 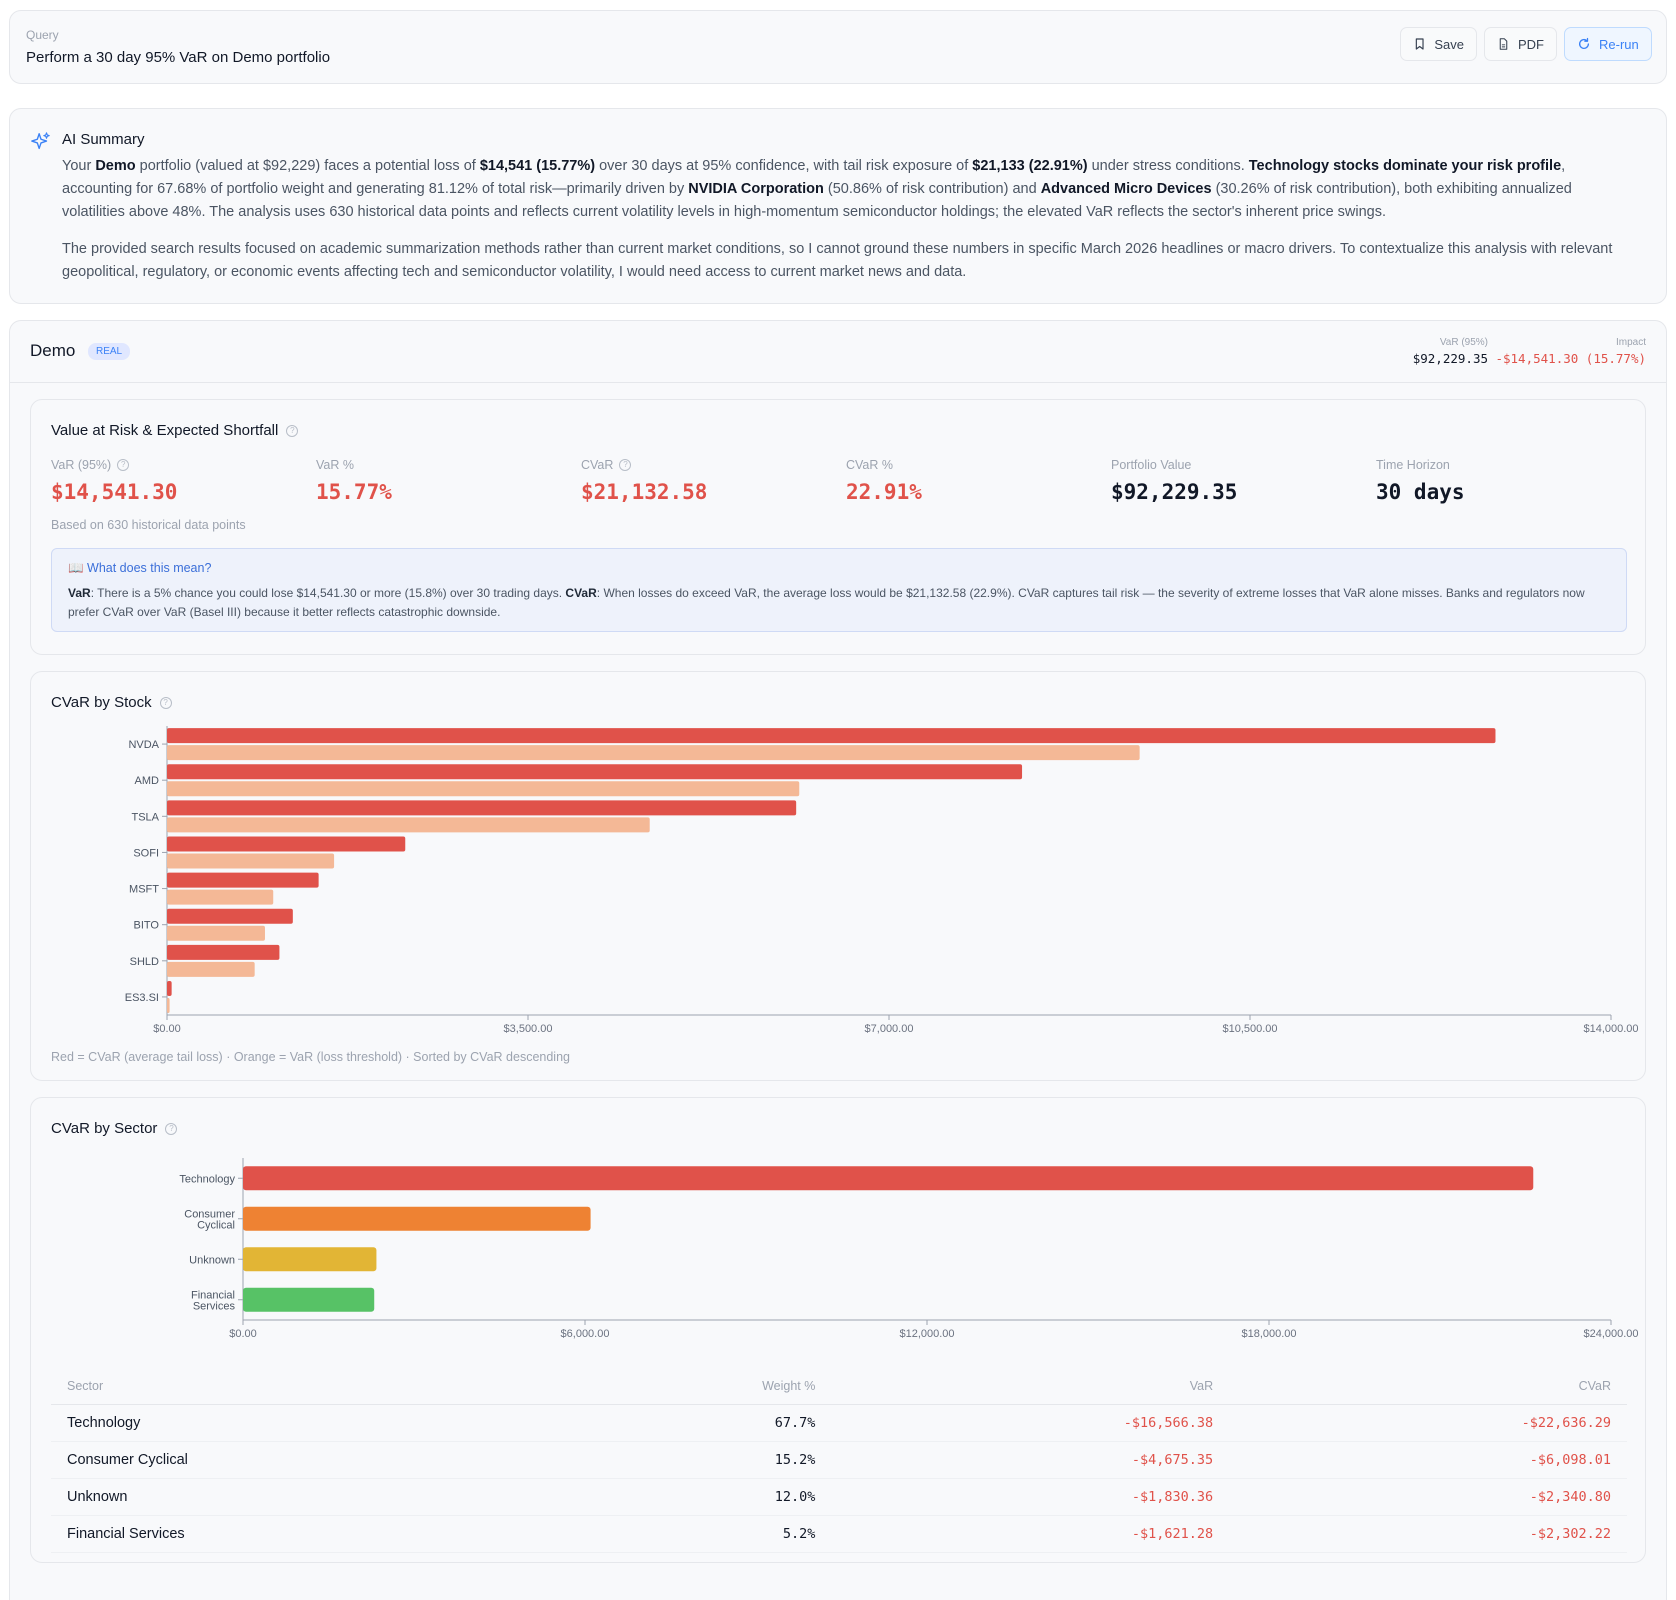 What do you see at coordinates (212, 1260) in the screenshot?
I see `category-label: Unknown` at bounding box center [212, 1260].